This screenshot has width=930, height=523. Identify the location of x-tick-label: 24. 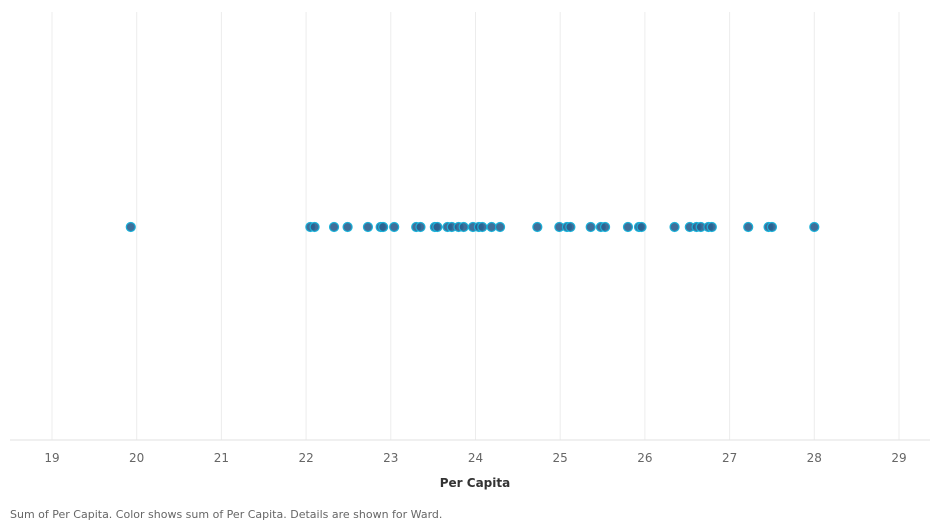
(475, 458).